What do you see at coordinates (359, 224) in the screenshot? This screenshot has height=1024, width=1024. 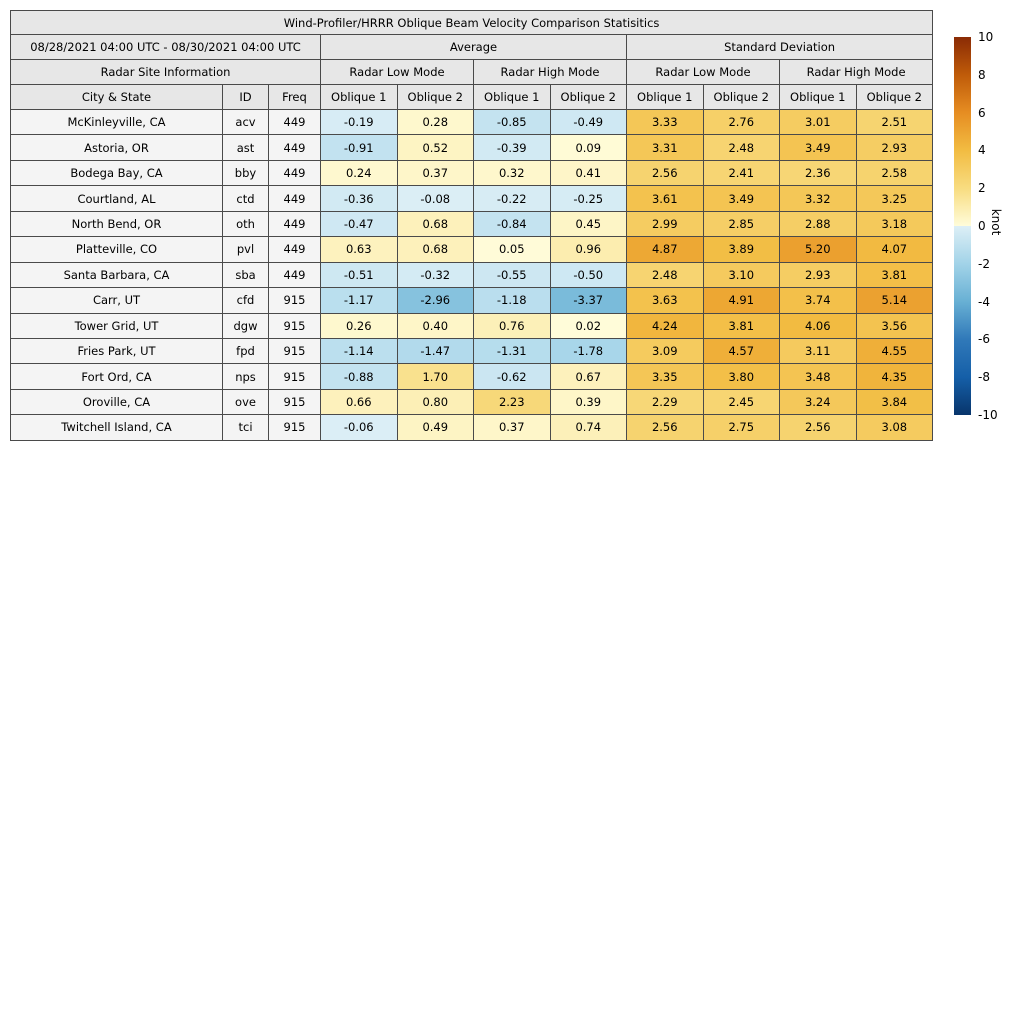 I see `value-cell: -0.47` at bounding box center [359, 224].